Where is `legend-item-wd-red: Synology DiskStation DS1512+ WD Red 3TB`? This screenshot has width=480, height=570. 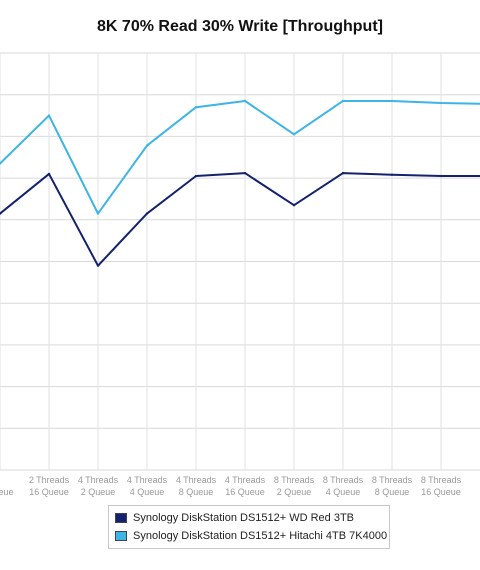 legend-item-wd-red: Synology DiskStation DS1512+ WD Red 3TB is located at coordinates (234, 518).